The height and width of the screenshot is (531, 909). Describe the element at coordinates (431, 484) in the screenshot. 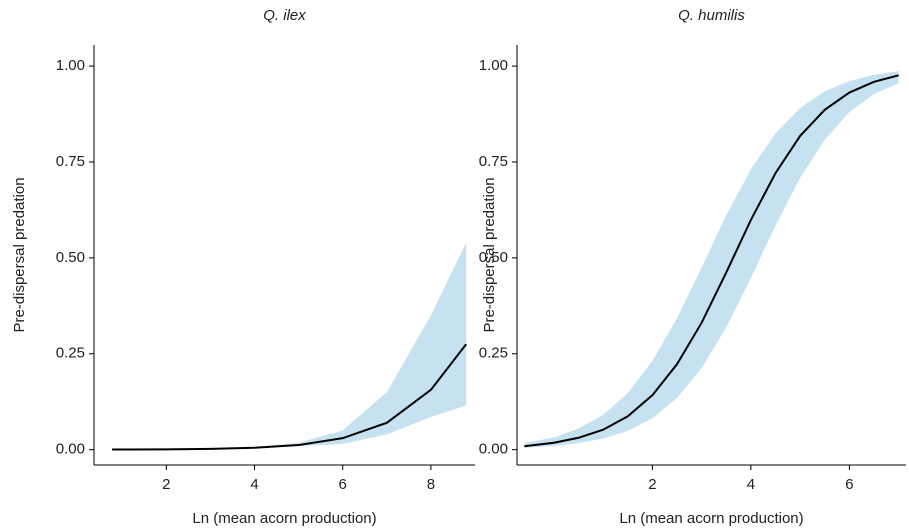

I see `x-tick-label: 8` at that location.